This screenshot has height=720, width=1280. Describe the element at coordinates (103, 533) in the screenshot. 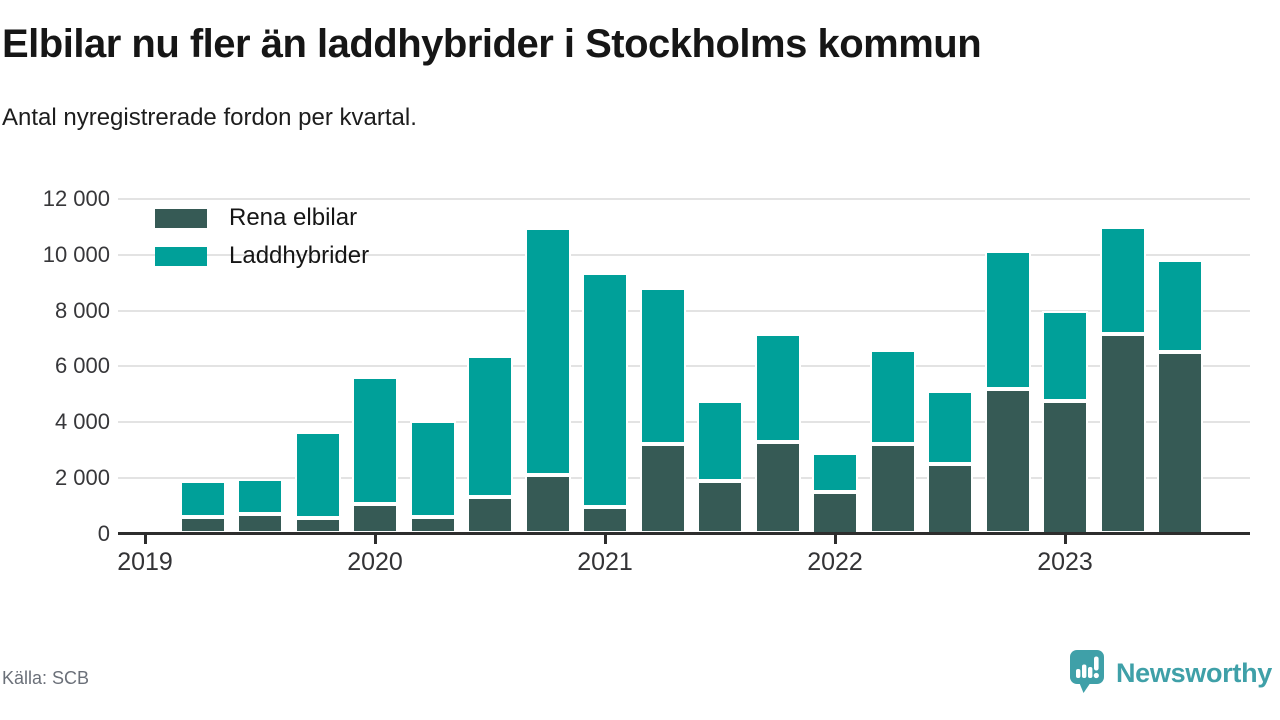

I see `y-tick-label: 0` at that location.